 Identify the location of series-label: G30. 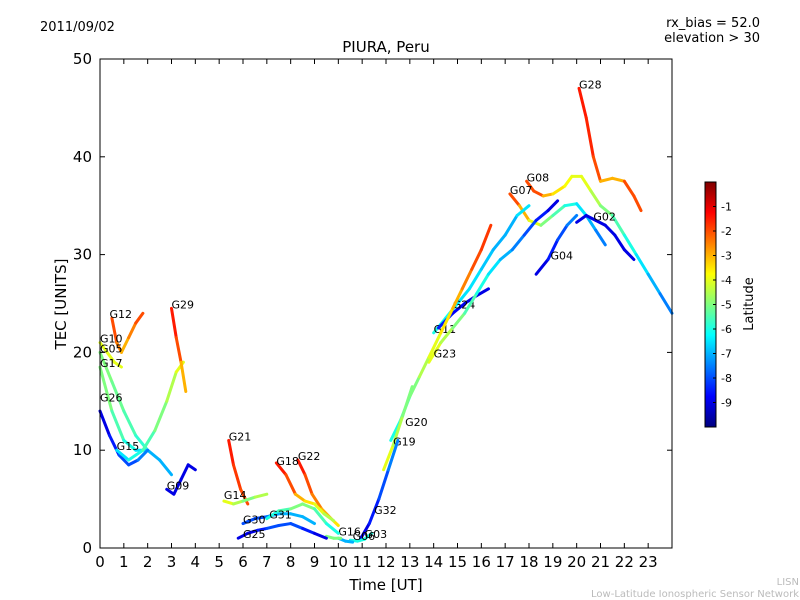
(254, 520).